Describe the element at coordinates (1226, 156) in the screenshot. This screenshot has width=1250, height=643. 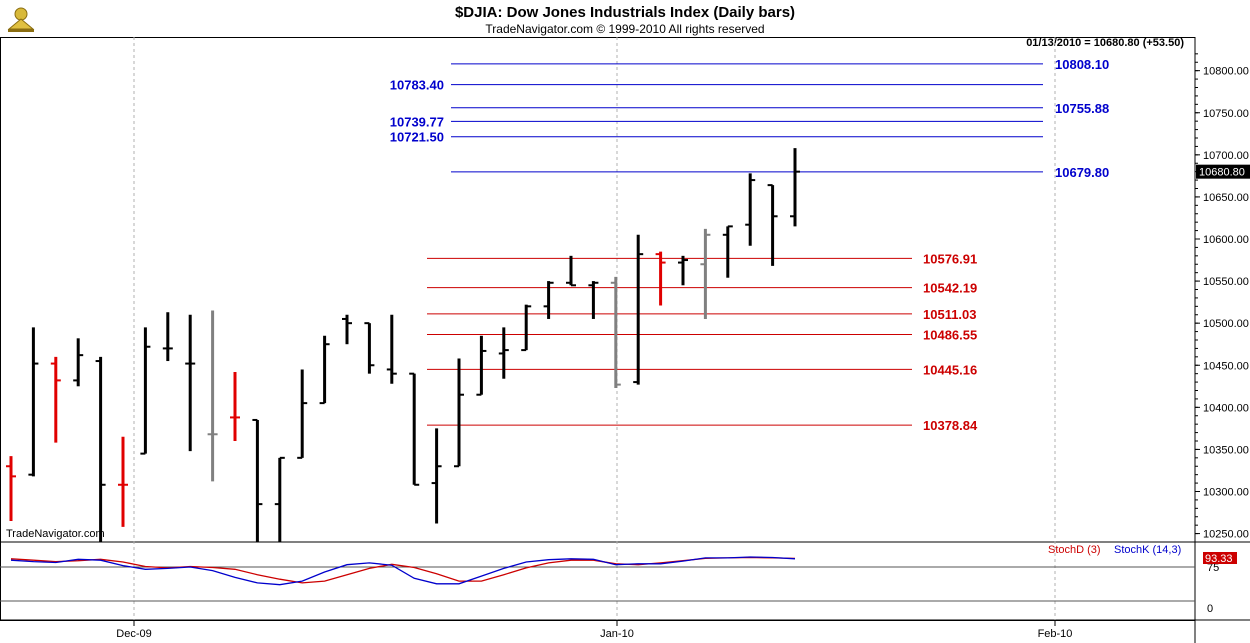
I see `y-tick-label: 10700.00` at that location.